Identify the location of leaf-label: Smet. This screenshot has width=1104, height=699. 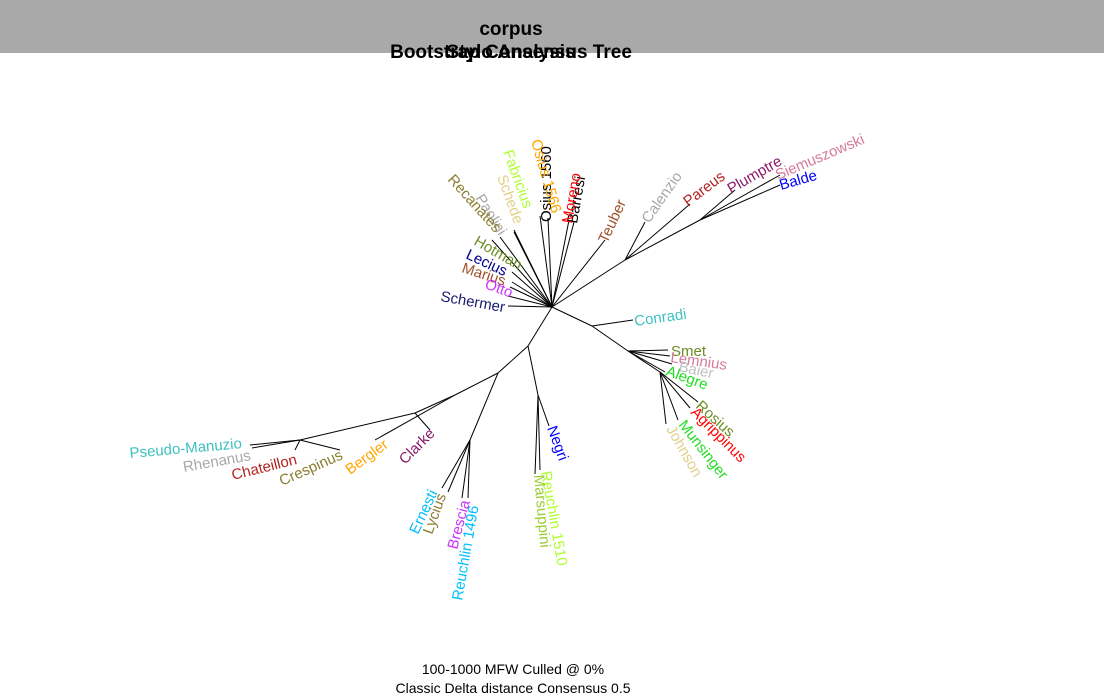
(689, 351).